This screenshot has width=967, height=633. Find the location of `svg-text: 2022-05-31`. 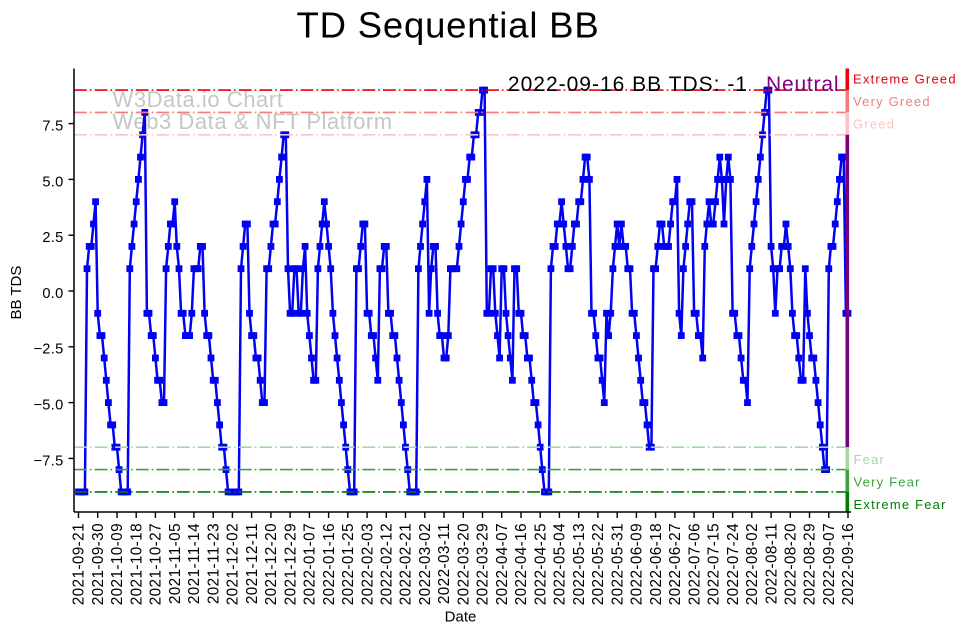

svg-text: 2022-05-31 is located at coordinates (617, 564).